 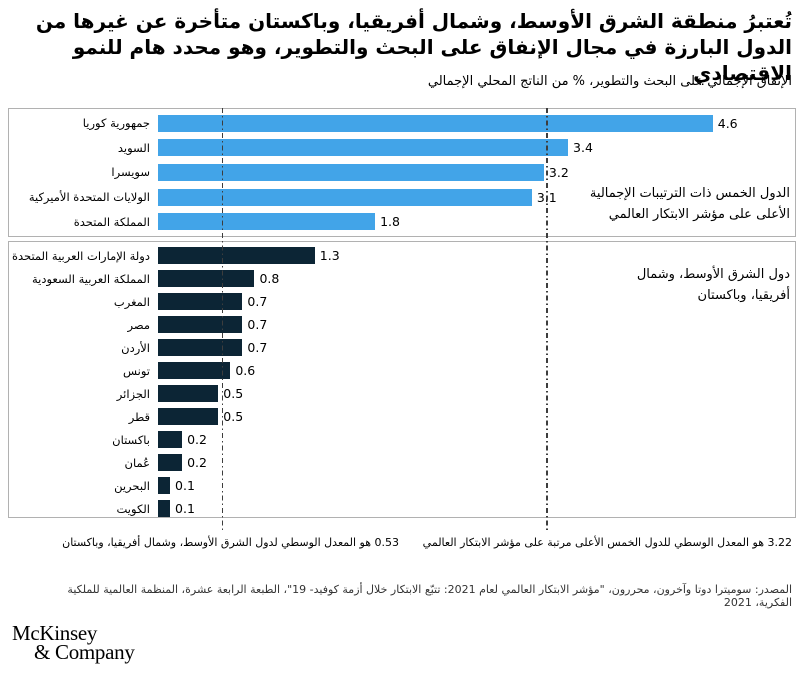 What do you see at coordinates (727, 123) in the screenshot?
I see `value-label: 4.6` at bounding box center [727, 123].